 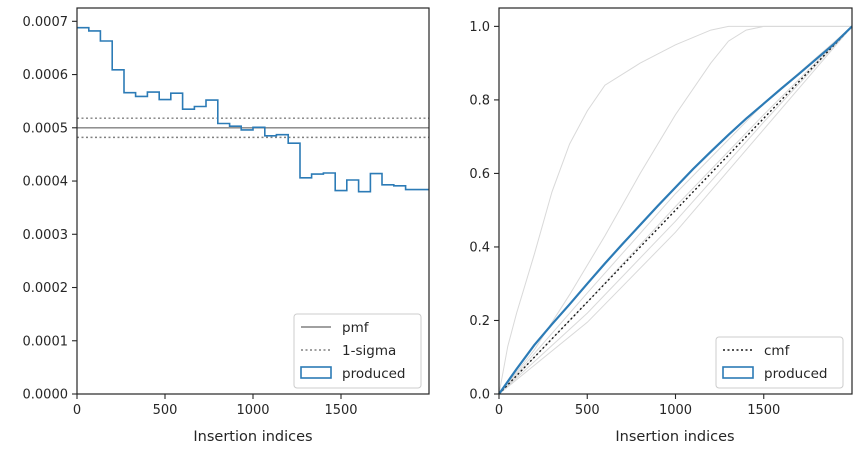 I want to click on y-tick-label: 0.0, so click(x=479, y=395).